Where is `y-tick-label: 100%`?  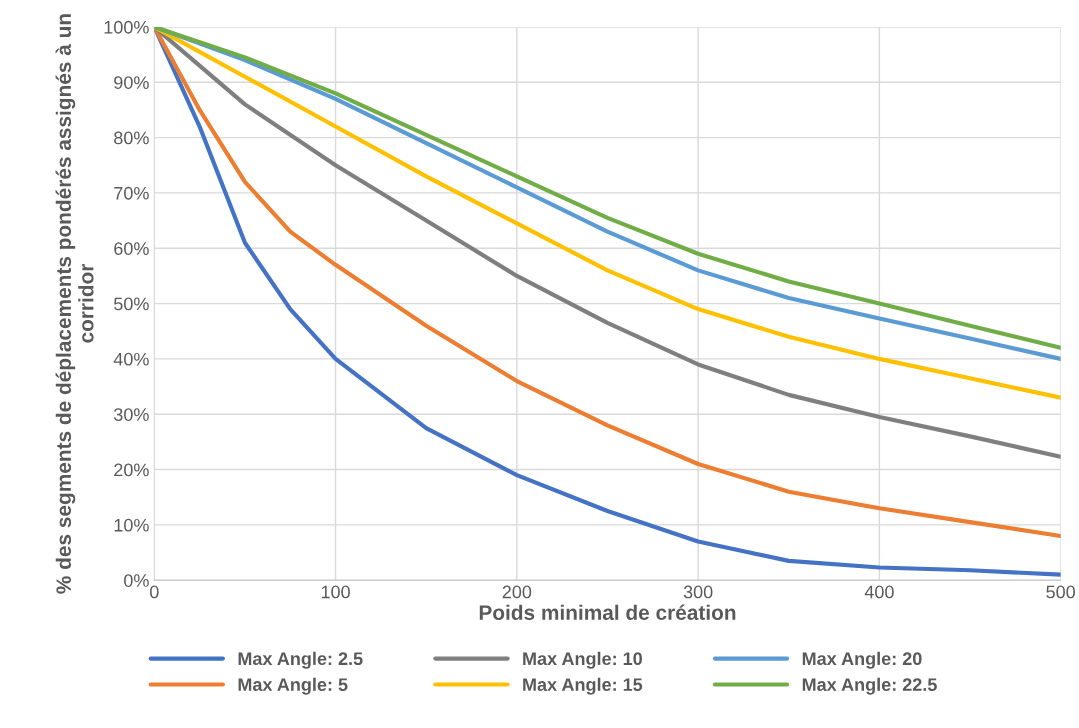
y-tick-label: 100% is located at coordinates (126, 27).